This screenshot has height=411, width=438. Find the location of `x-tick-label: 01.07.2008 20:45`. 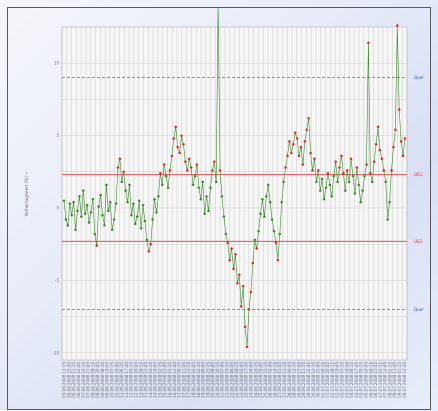

x-tick-label: 01.07.2008 20:45 is located at coordinates (327, 380).